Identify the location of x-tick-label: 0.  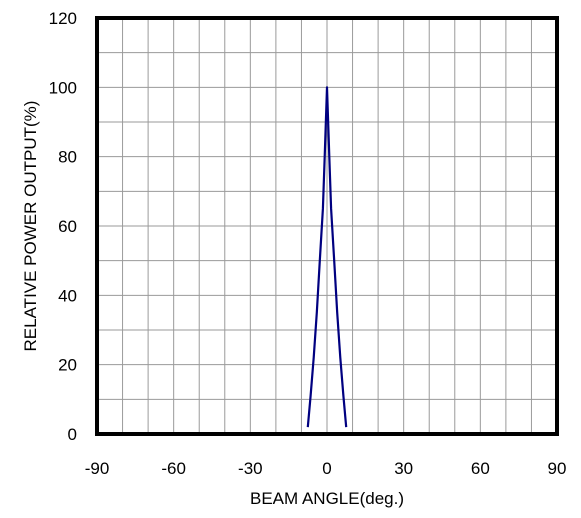
(326, 468).